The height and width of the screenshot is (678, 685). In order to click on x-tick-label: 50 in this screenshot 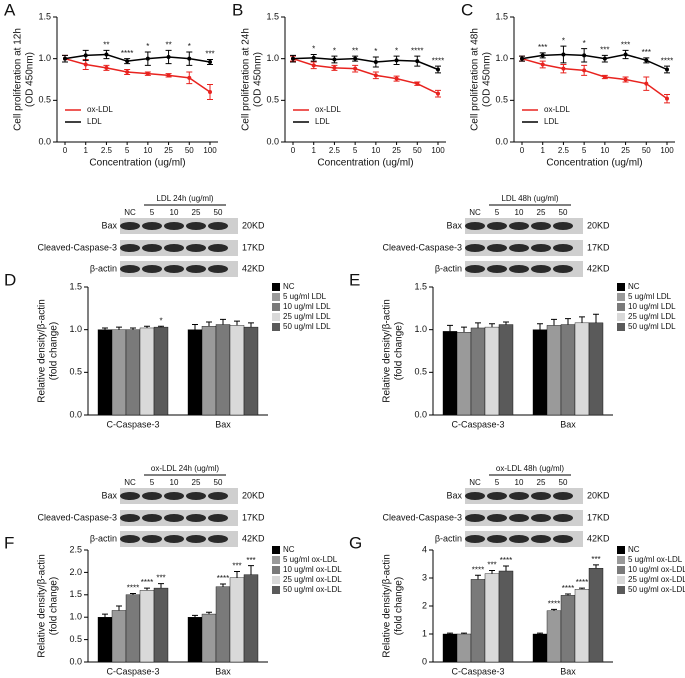, I will do `click(417, 150)`.